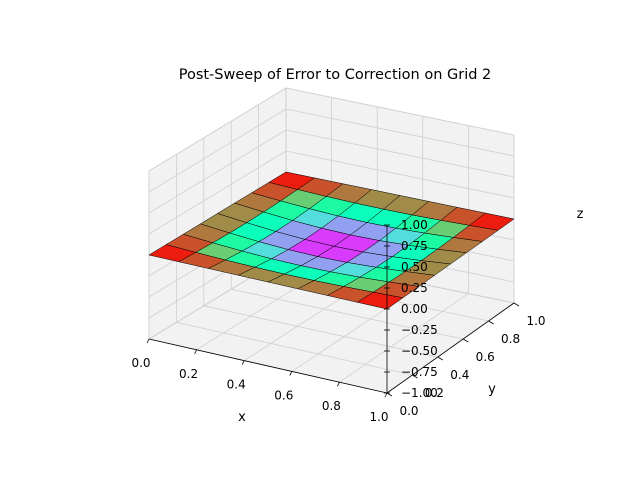 Image resolution: width=640 pixels, height=484 pixels. I want to click on y-axis-line, so click(450, 348).